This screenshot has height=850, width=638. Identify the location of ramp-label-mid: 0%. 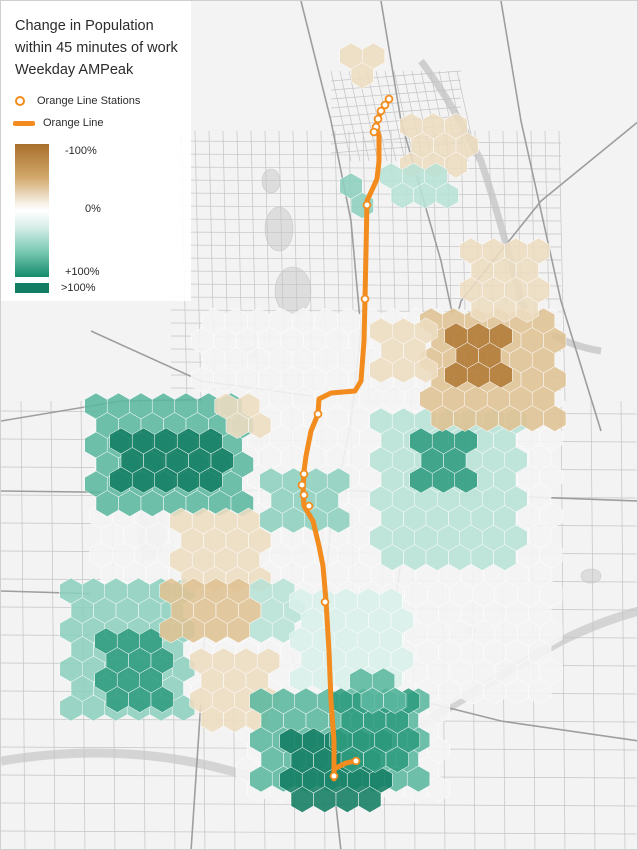
(93, 209).